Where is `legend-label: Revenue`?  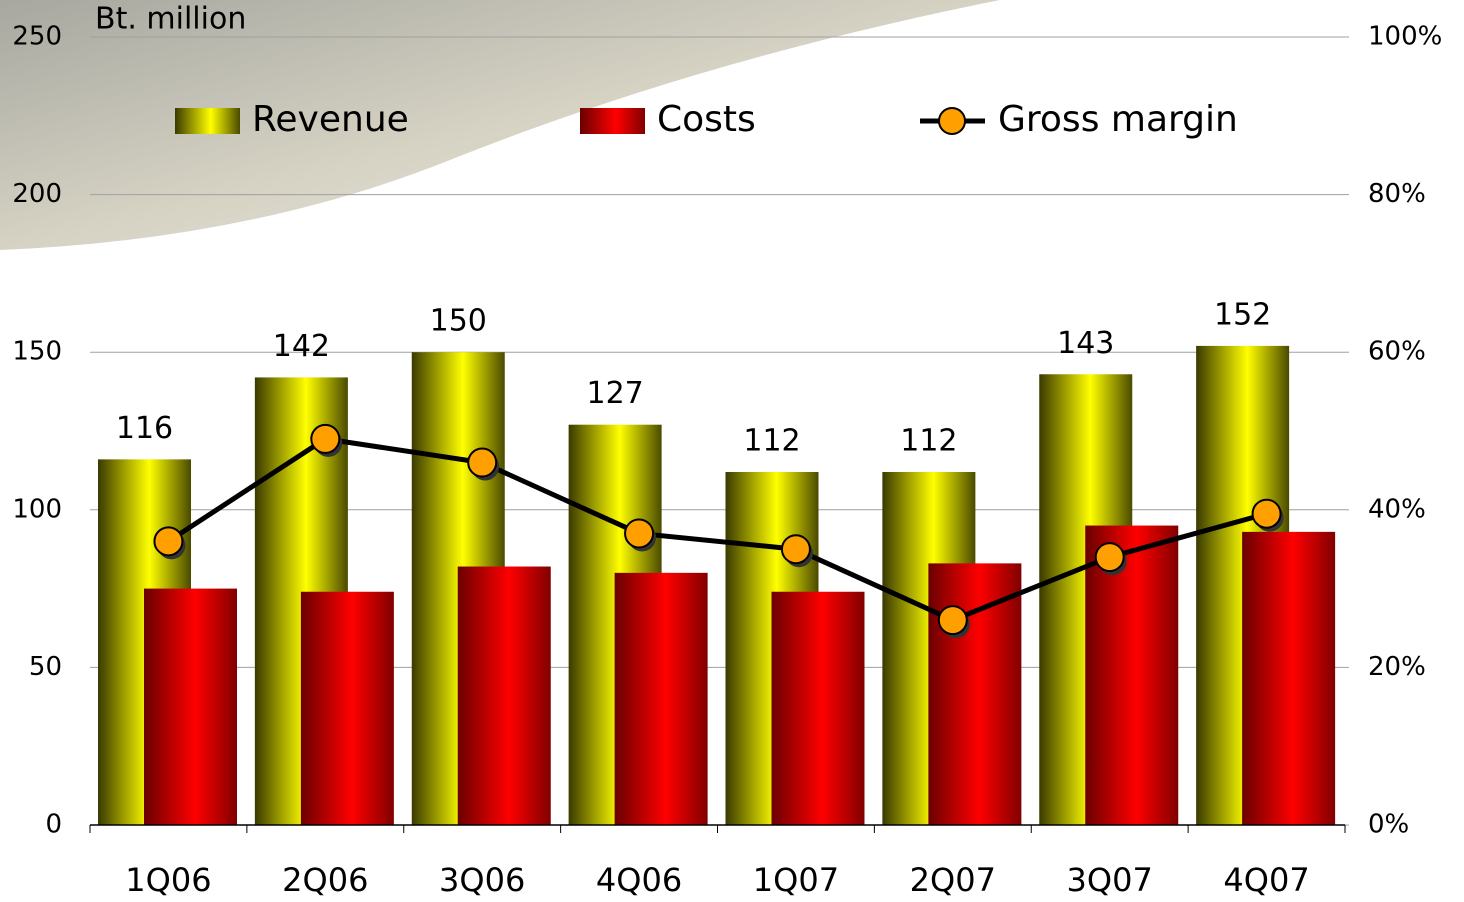
legend-label: Revenue is located at coordinates (330, 119).